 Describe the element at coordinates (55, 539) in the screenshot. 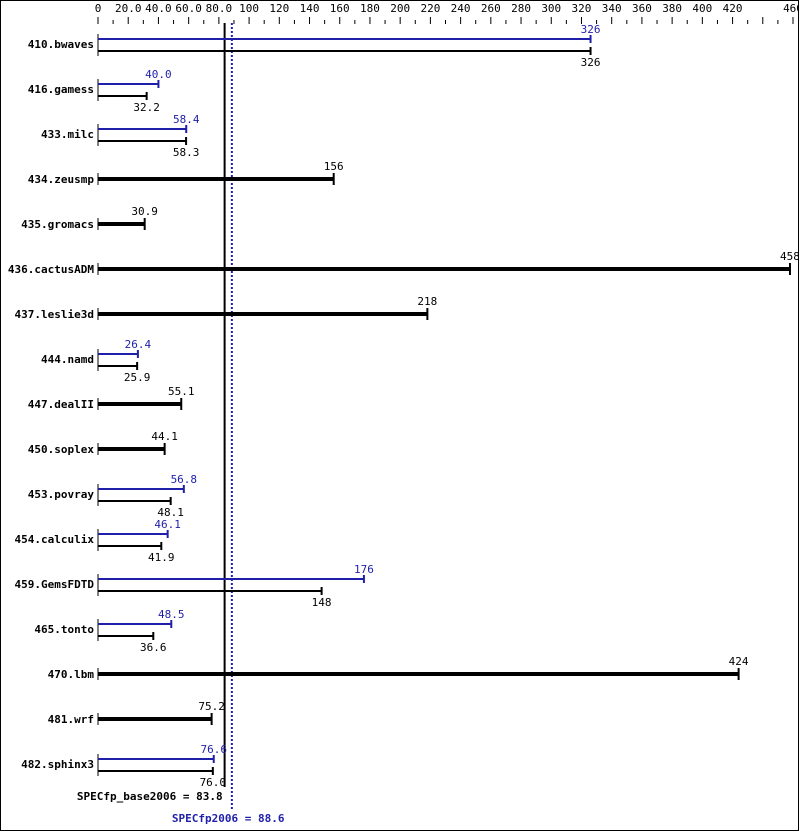

I see `benchmark-label: 454.calculix` at that location.